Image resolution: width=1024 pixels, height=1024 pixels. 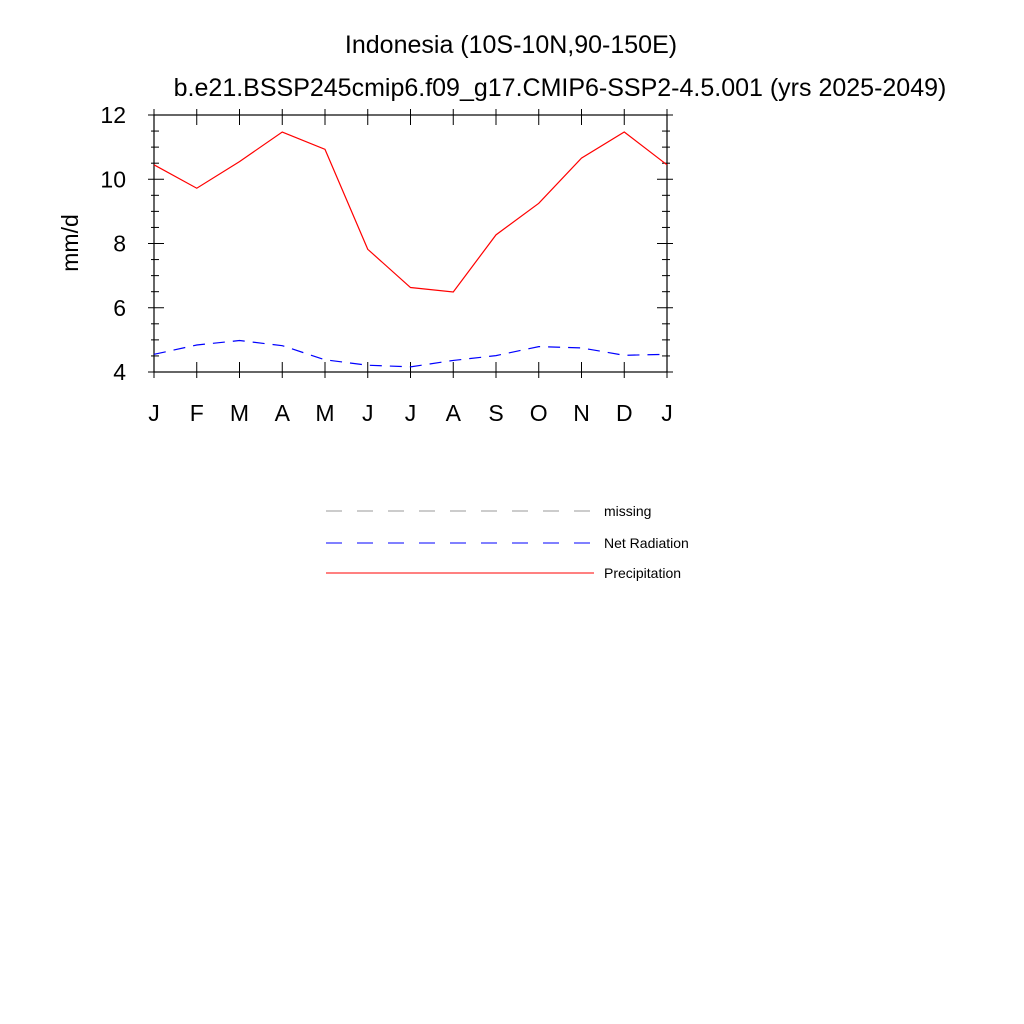 What do you see at coordinates (581, 413) in the screenshot?
I see `x-tick-label: N` at bounding box center [581, 413].